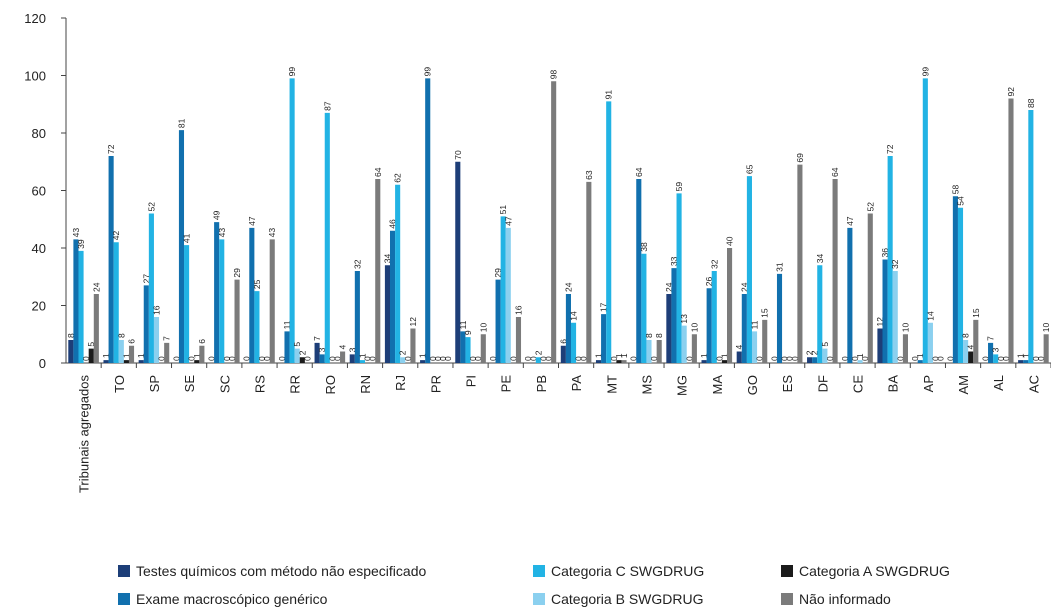 The height and width of the screenshot is (611, 1051). Describe the element at coordinates (604, 307) in the screenshot. I see `value-label: 17` at that location.